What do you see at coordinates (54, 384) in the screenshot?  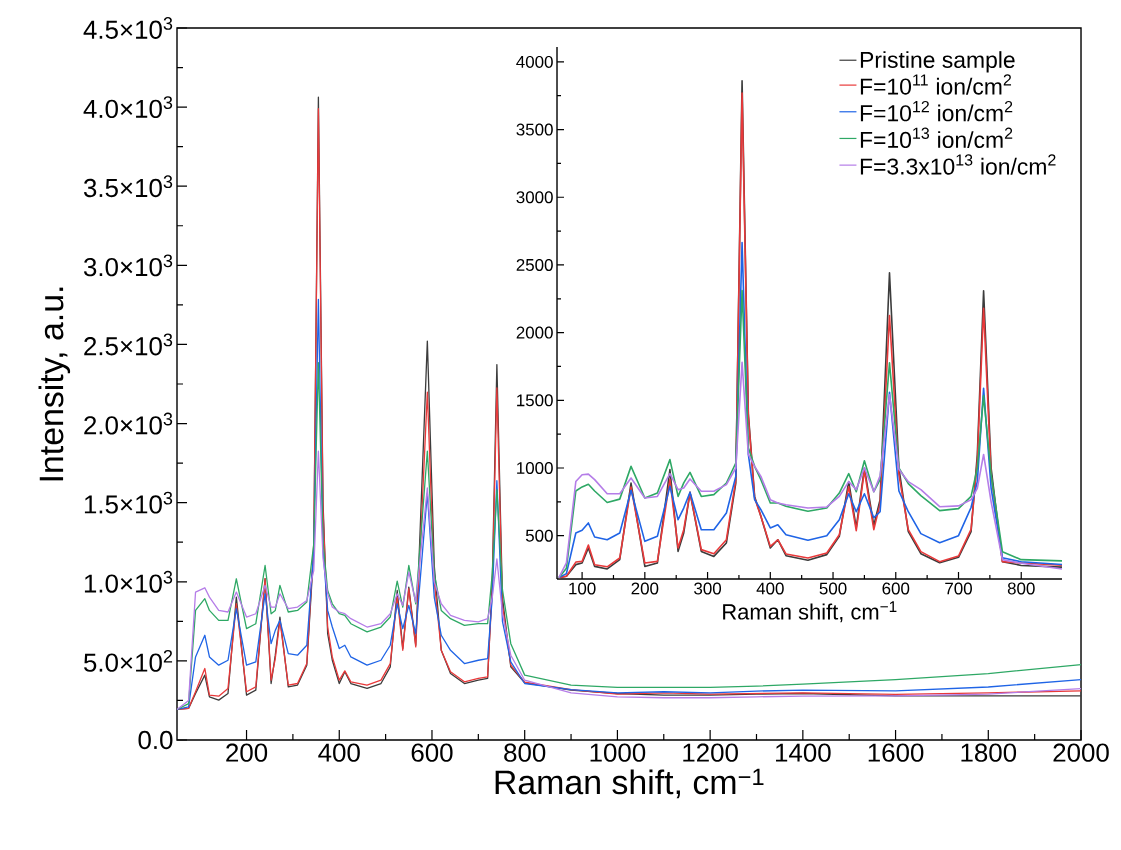 I see `y-axis-title: Intensity, a.u.` at bounding box center [54, 384].